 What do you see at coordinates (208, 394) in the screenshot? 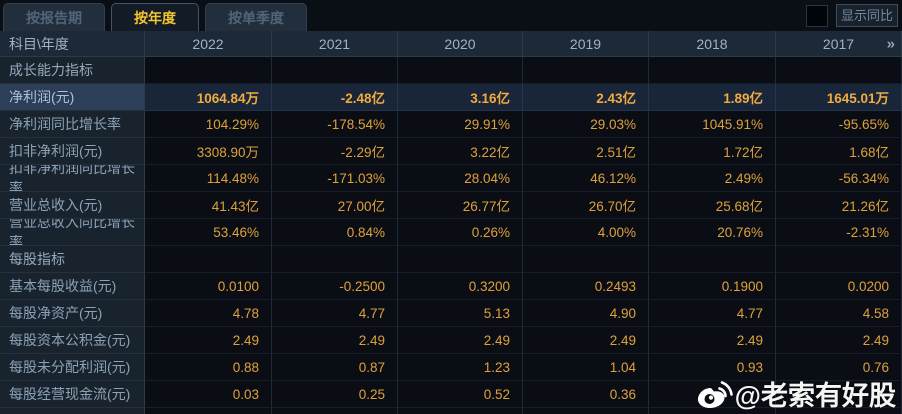
I see `value-cell: 0.03` at bounding box center [208, 394].